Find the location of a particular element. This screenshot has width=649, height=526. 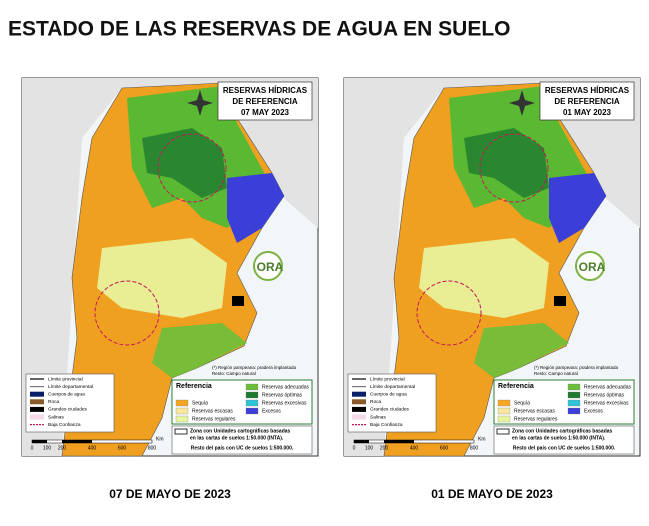

scale-unit: Km is located at coordinates (482, 439).